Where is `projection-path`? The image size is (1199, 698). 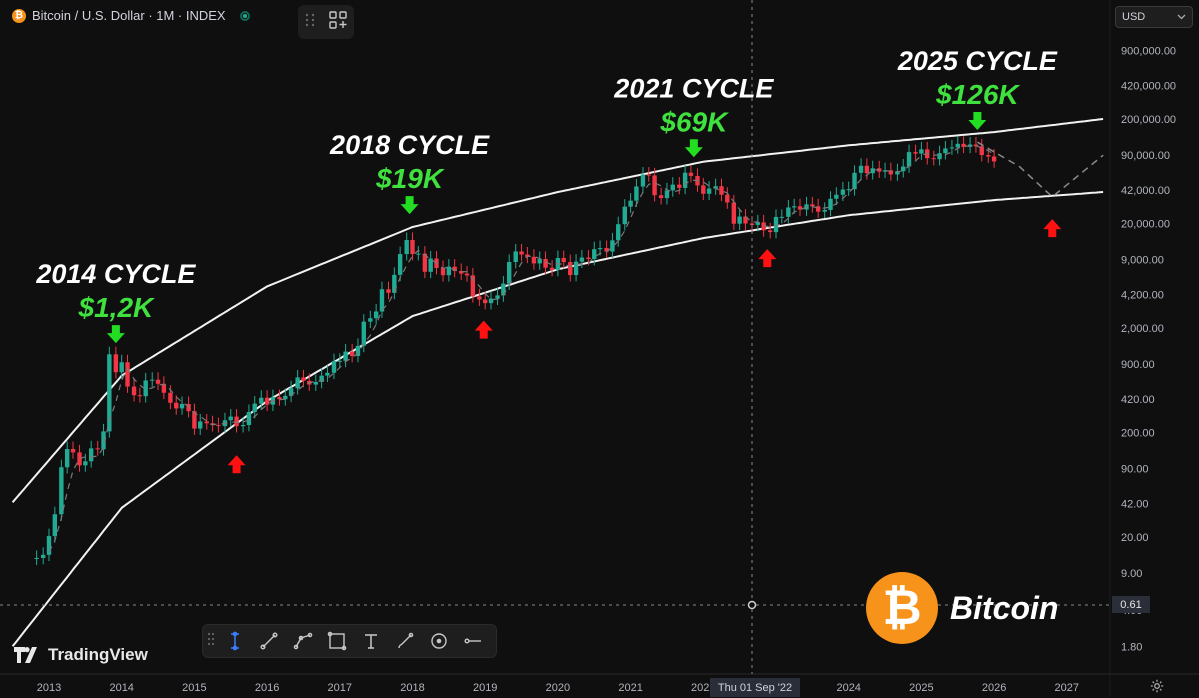
projection-path is located at coordinates (1040, 169).